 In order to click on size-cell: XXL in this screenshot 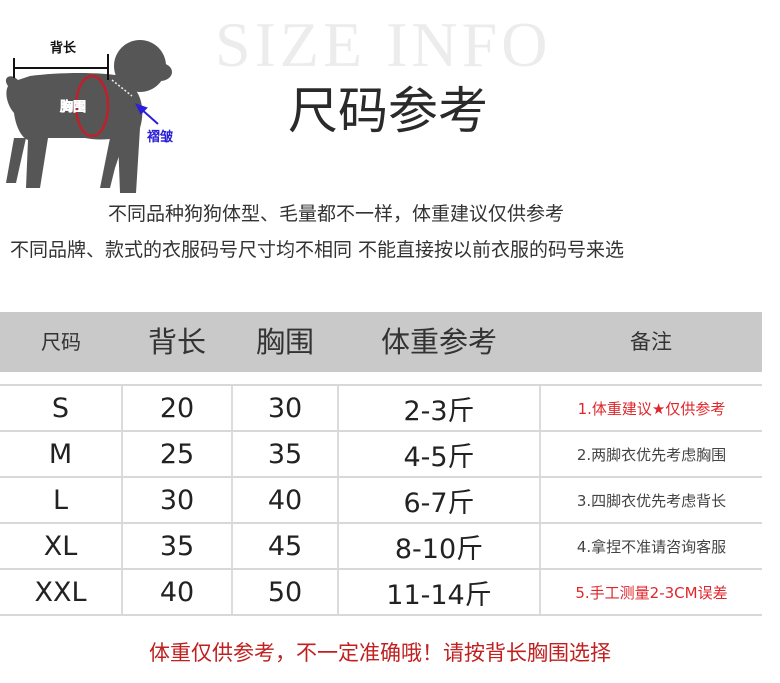, I will do `click(61, 592)`.